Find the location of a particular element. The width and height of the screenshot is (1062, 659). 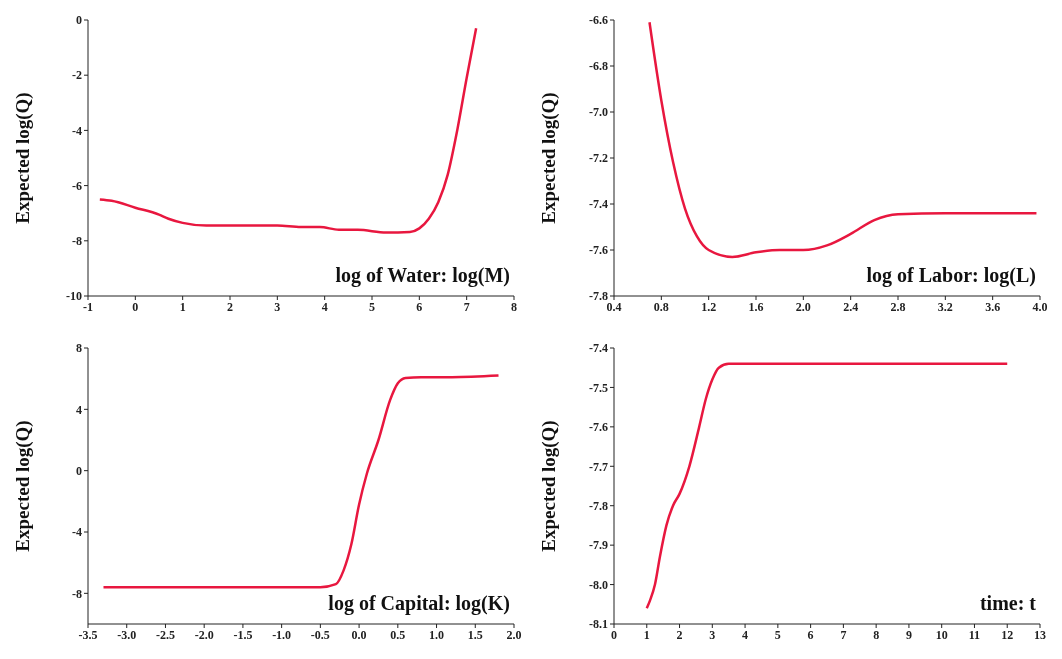

x-tick-label: 12 is located at coordinates (1007, 634).